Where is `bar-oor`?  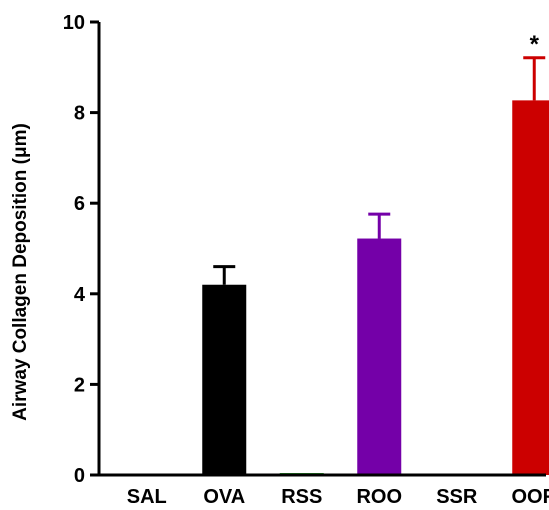 bar-oor is located at coordinates (530, 287).